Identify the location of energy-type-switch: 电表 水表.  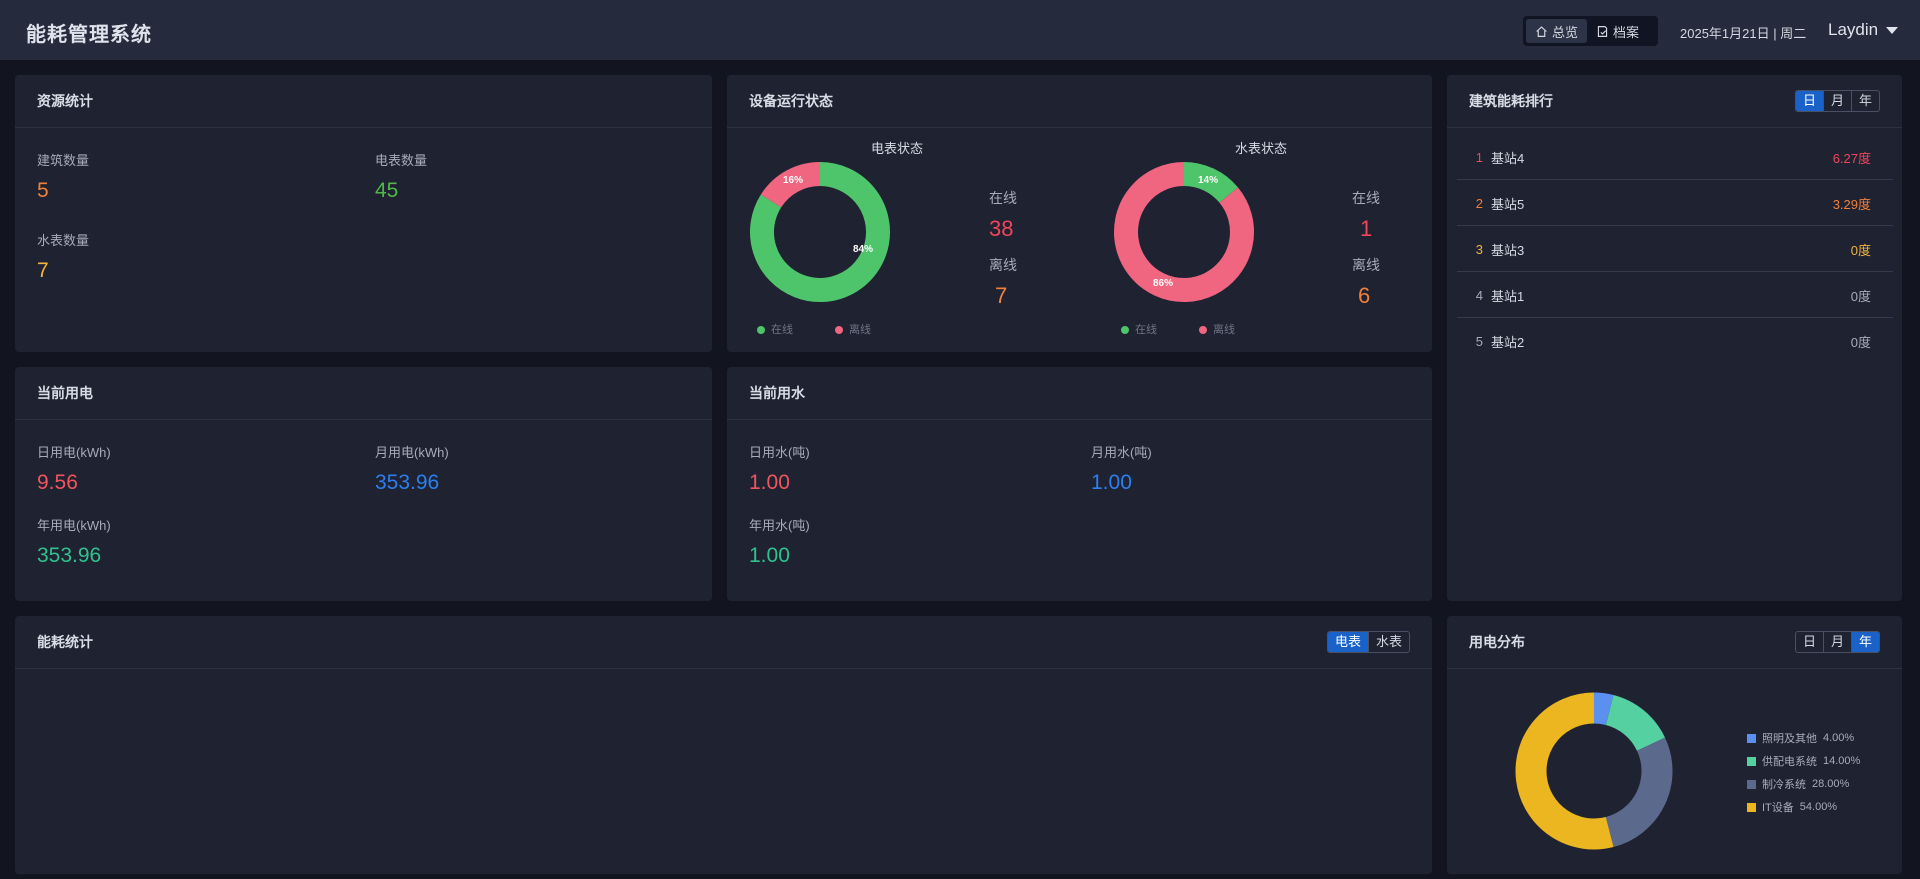
(1368, 642).